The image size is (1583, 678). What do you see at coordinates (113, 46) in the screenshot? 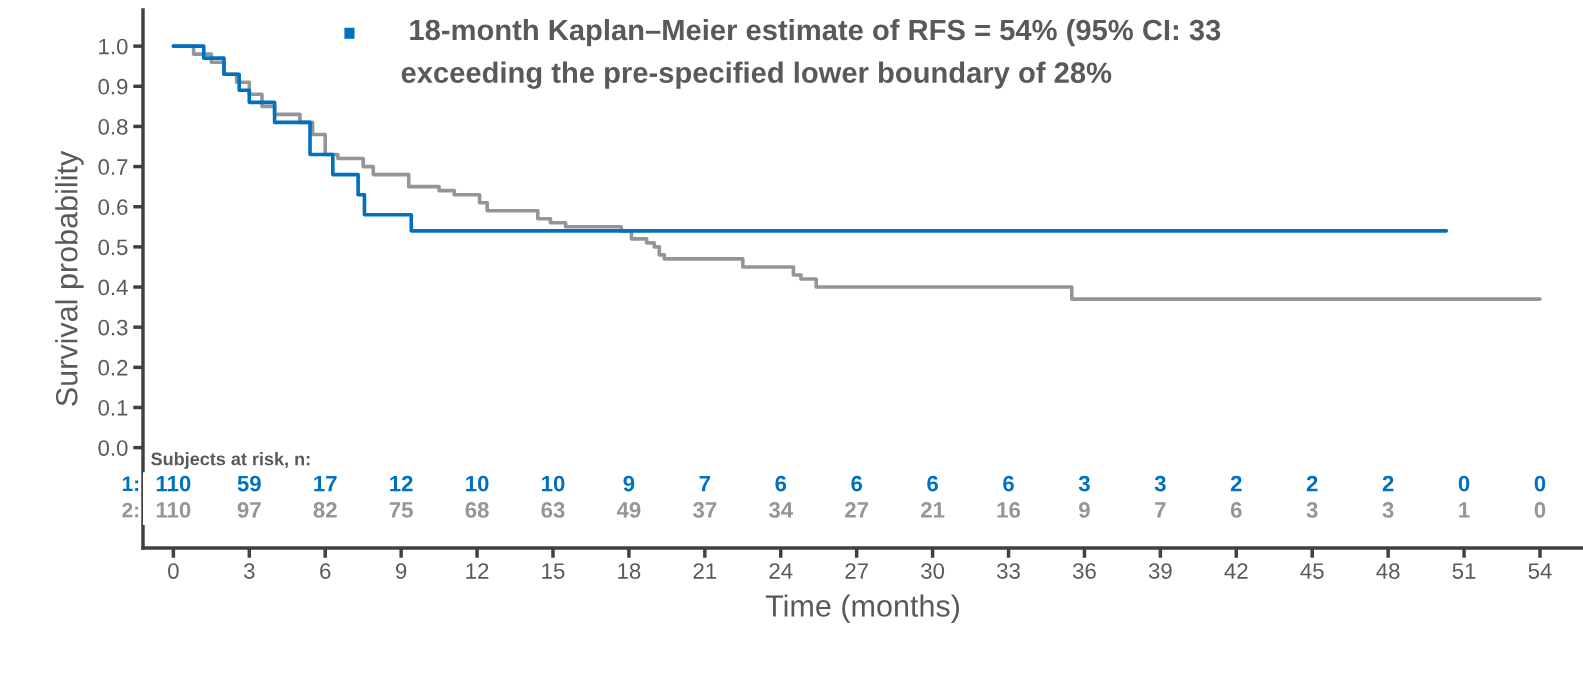
I see `y-tick-label: 1.0` at bounding box center [113, 46].